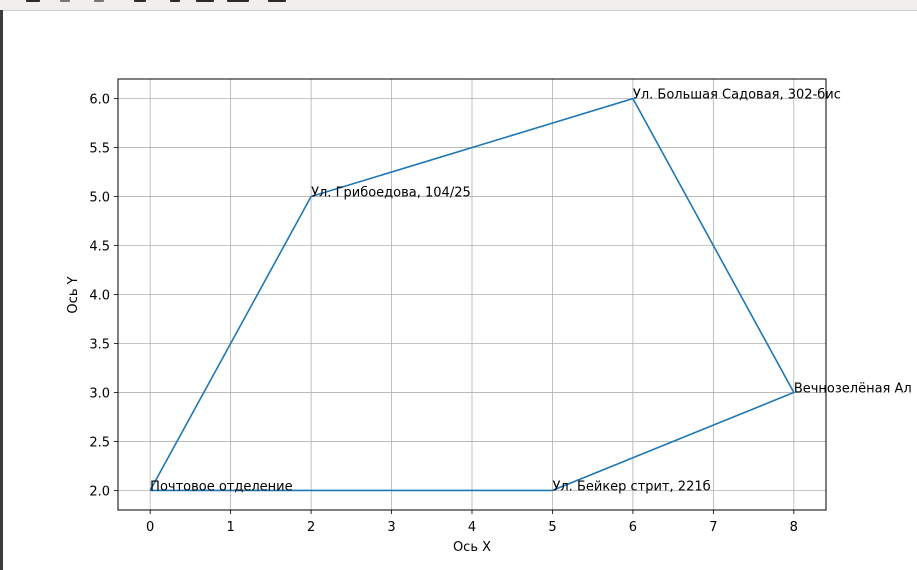  Describe the element at coordinates (99, 149) in the screenshot. I see `y-tick-label: 5.5` at that location.